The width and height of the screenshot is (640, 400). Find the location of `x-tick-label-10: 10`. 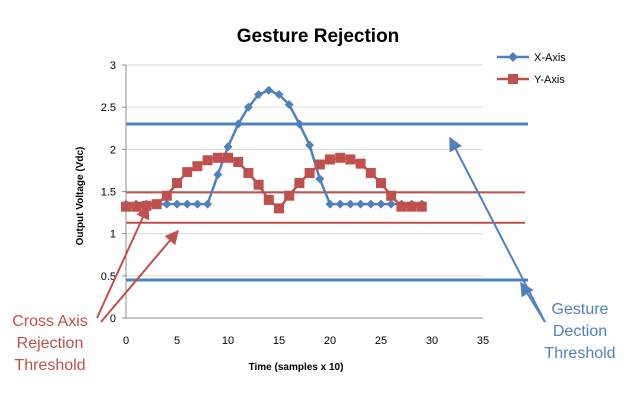

x-tick-label-10: 10 is located at coordinates (228, 341).